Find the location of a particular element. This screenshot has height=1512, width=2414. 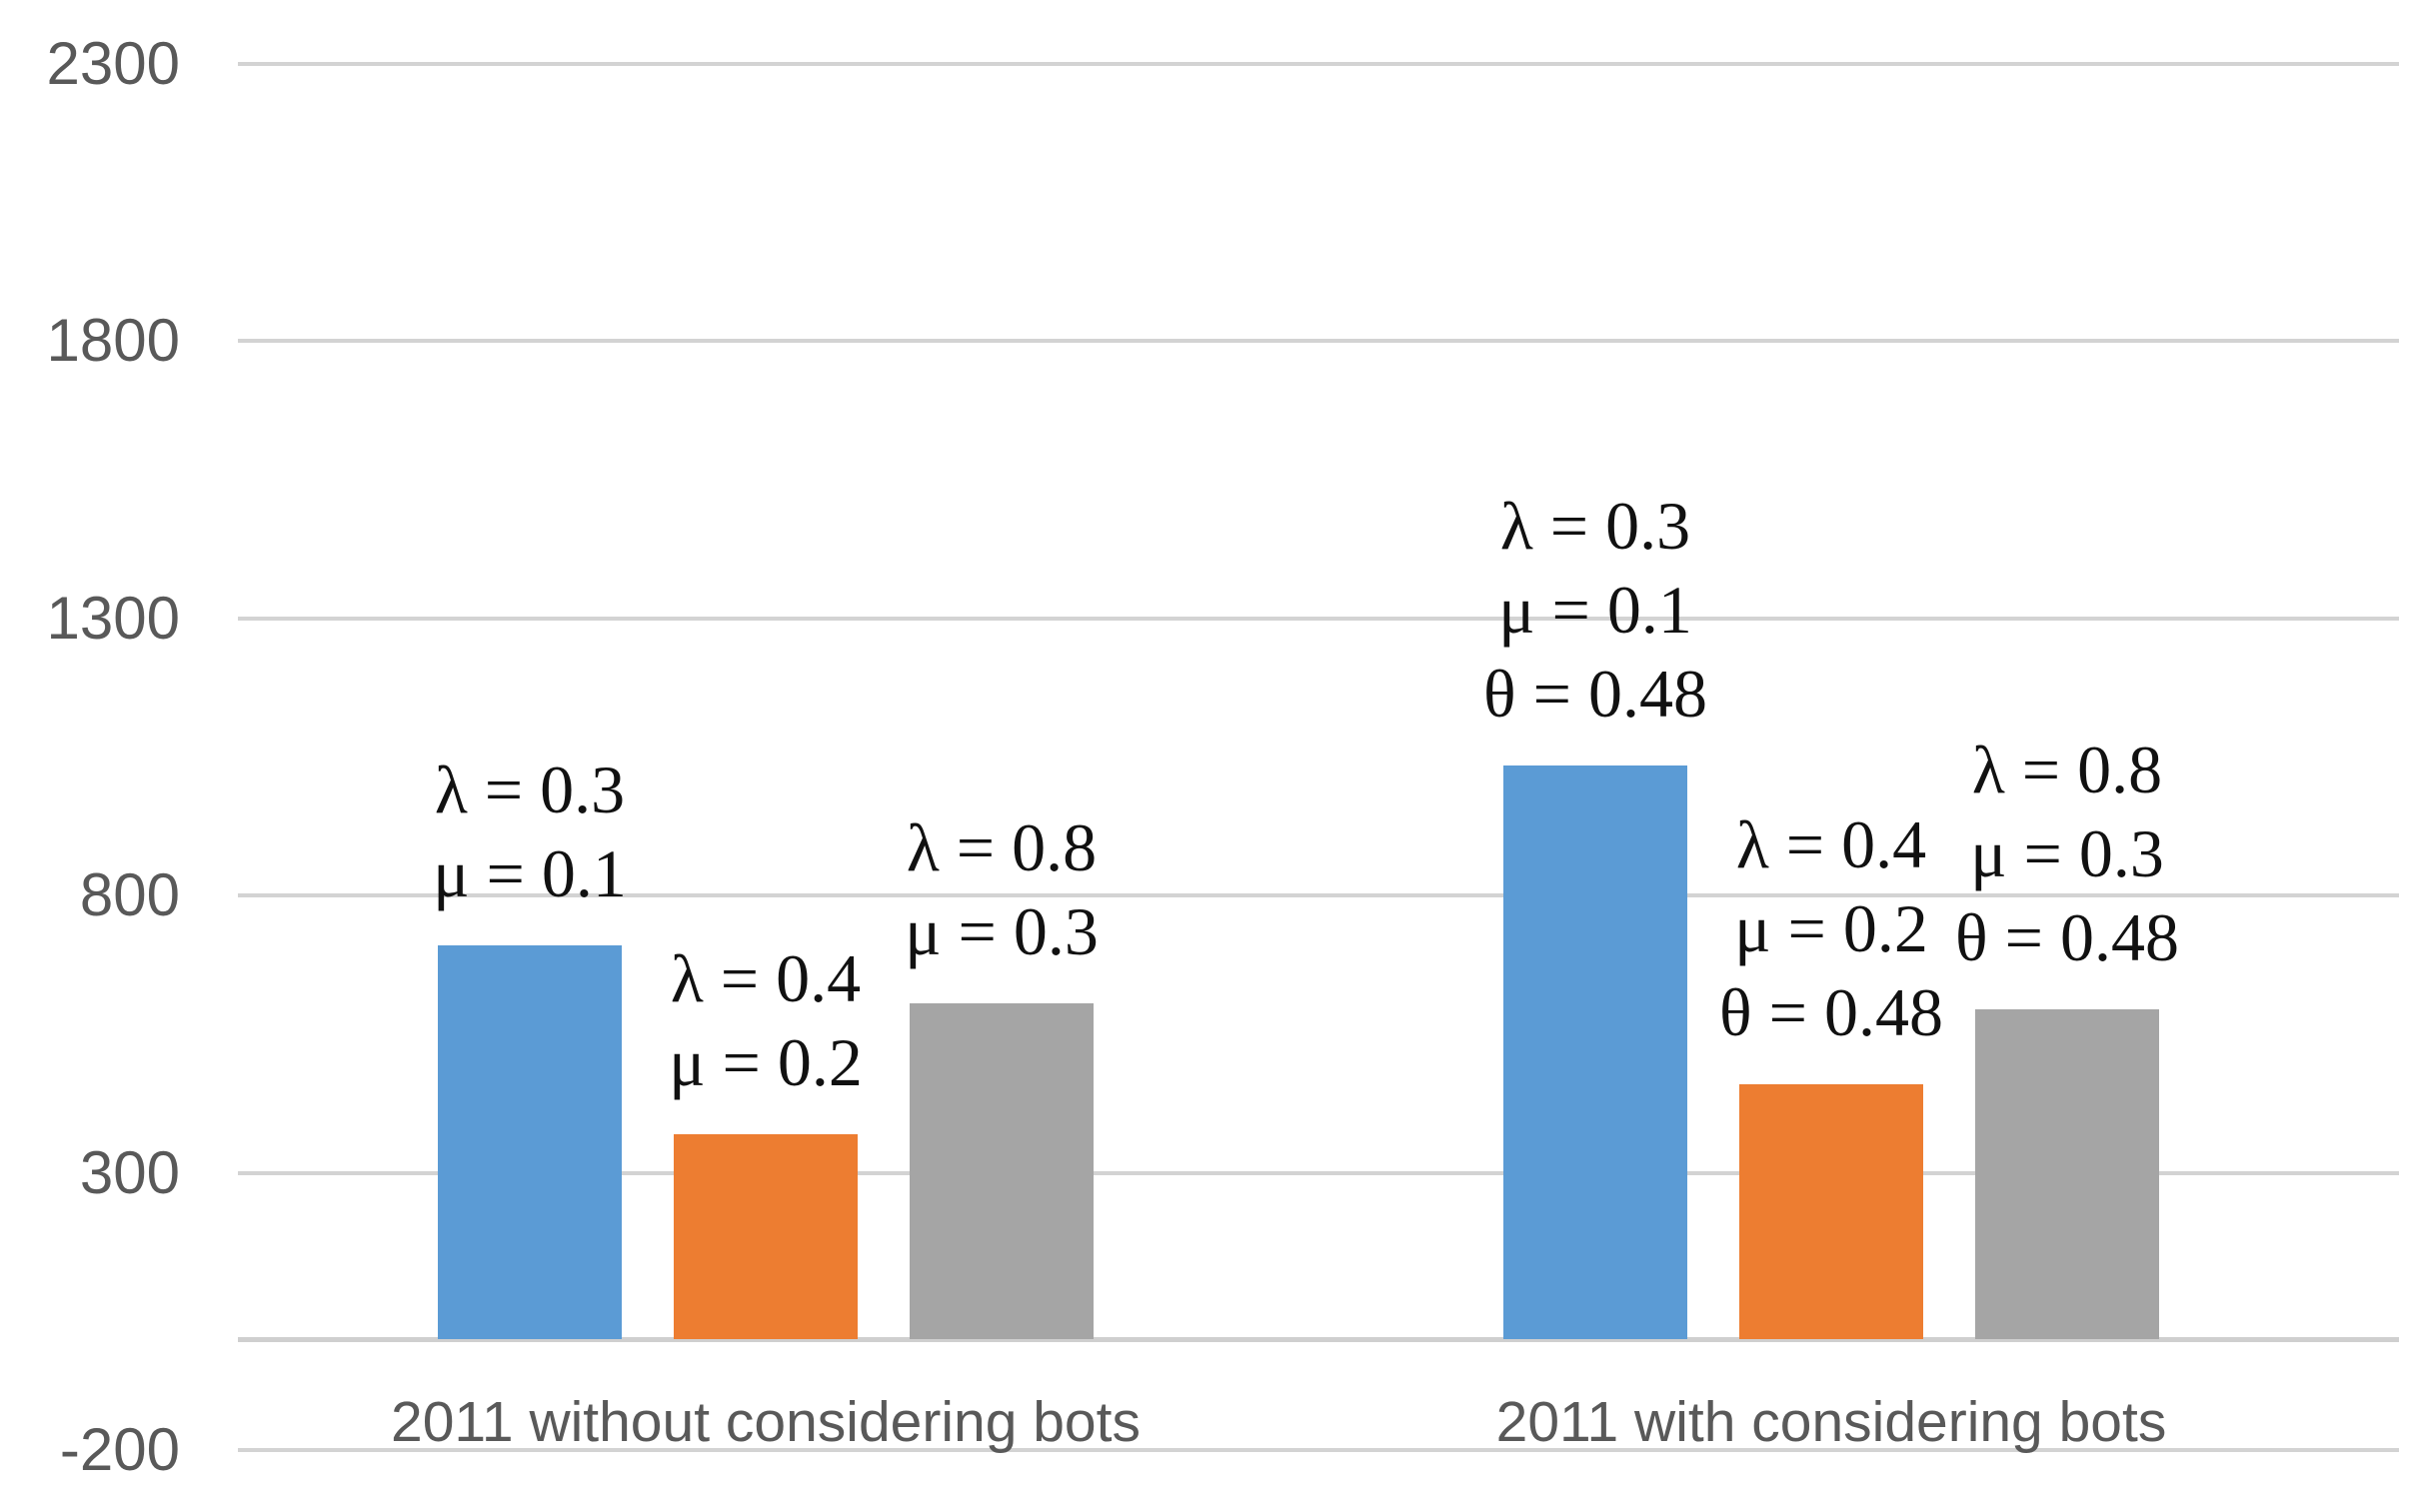

bar-series-gray-group1 is located at coordinates (1002, 1171).